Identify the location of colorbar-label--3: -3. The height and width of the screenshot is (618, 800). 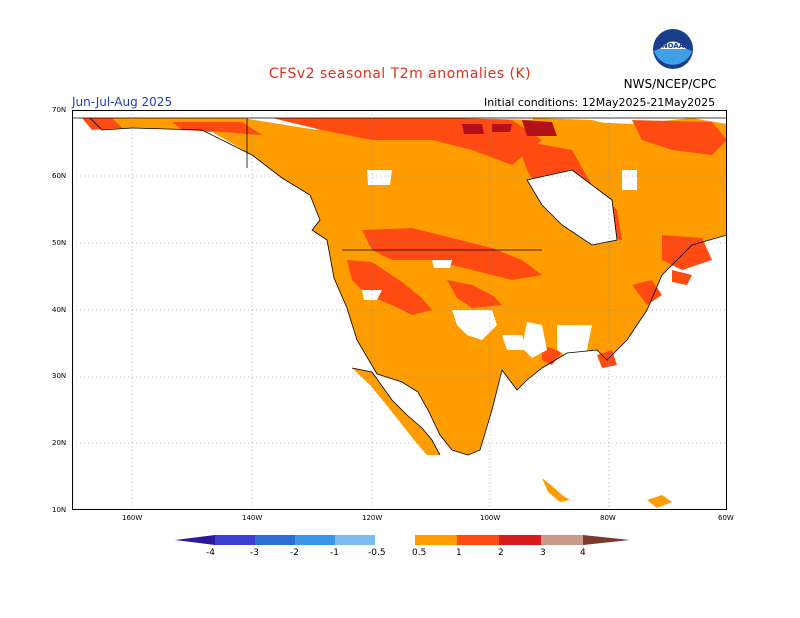
(254, 553).